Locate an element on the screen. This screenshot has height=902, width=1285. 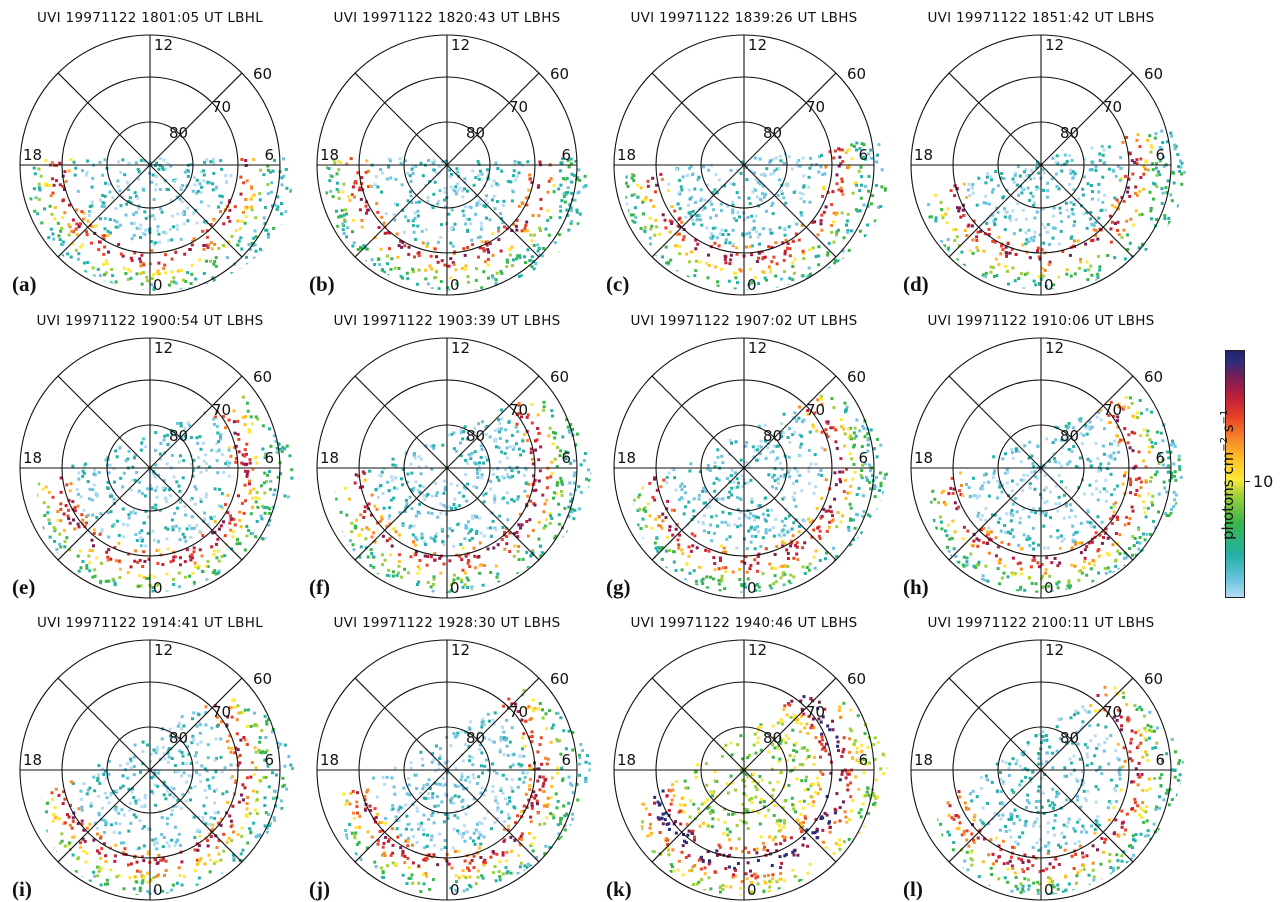
panel-label: (k) is located at coordinates (619, 889).